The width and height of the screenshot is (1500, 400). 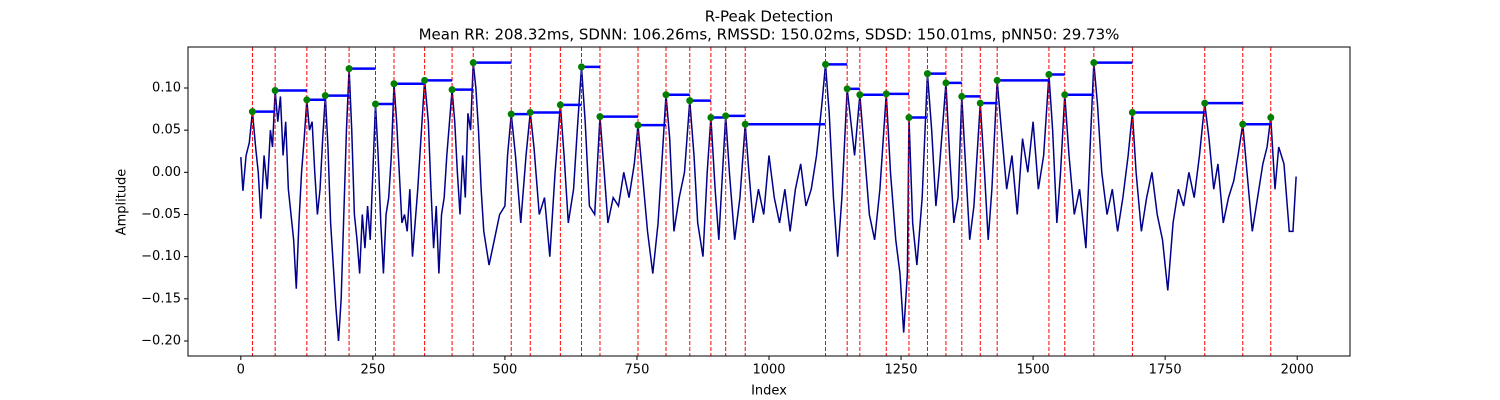 What do you see at coordinates (768, 370) in the screenshot?
I see `x-tick-label: 1000` at bounding box center [768, 370].